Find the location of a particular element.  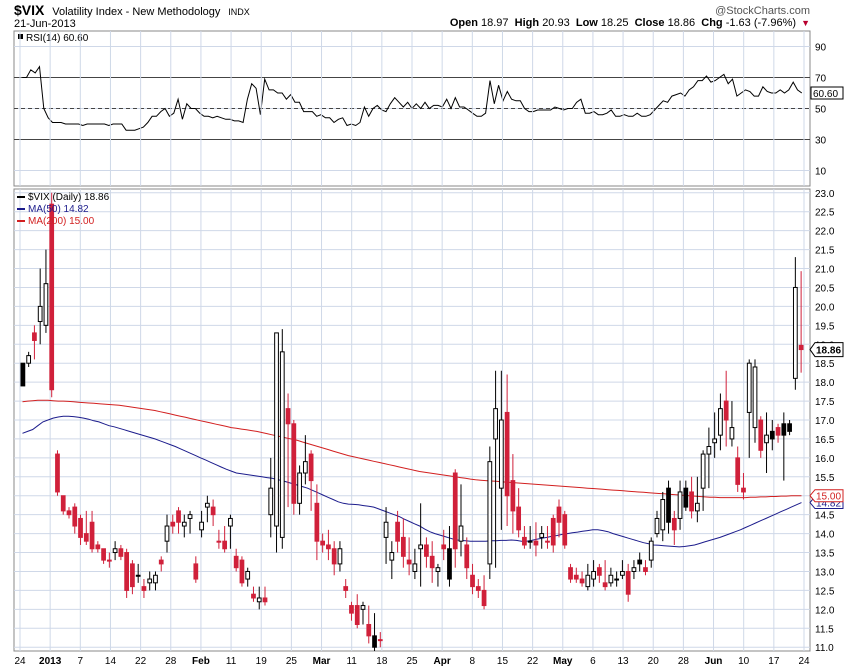

ma200-value-tag: 15.00 is located at coordinates (826, 496).